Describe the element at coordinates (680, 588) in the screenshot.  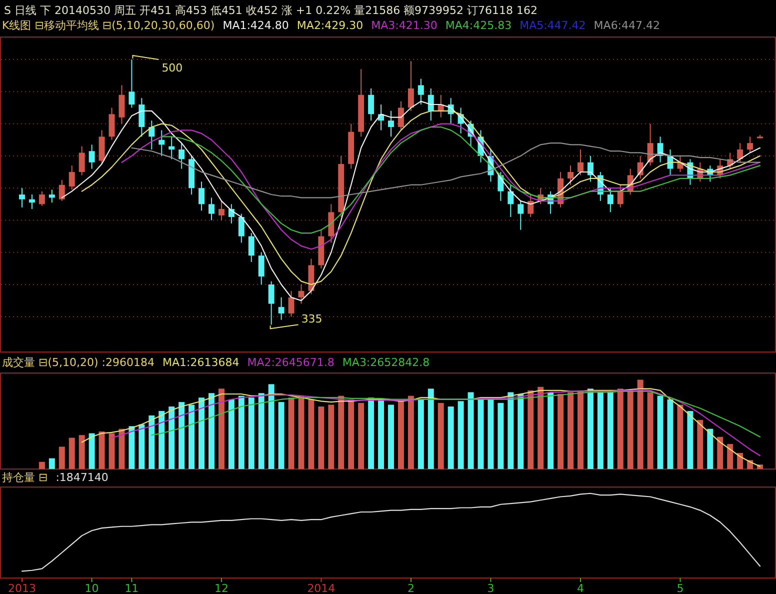
I see `x-tick-label: 5` at that location.